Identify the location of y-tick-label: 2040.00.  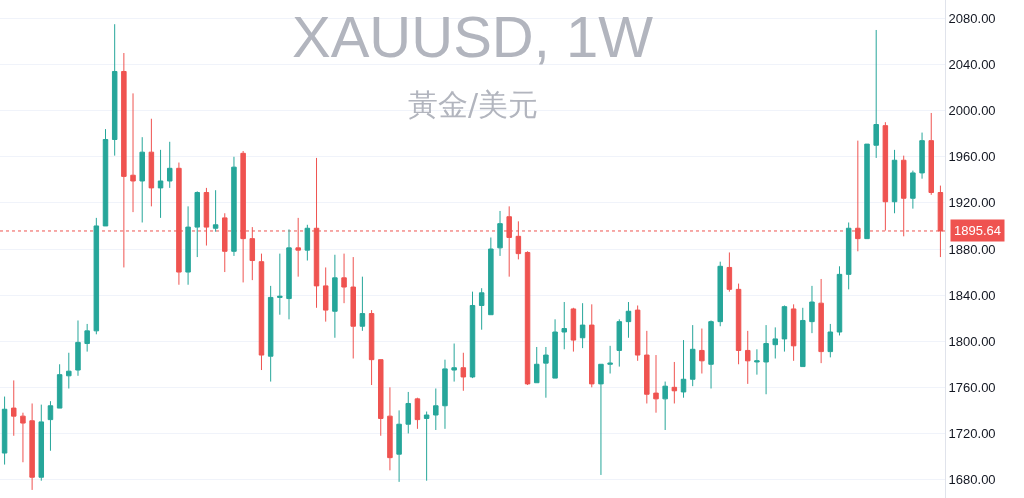
(972, 65).